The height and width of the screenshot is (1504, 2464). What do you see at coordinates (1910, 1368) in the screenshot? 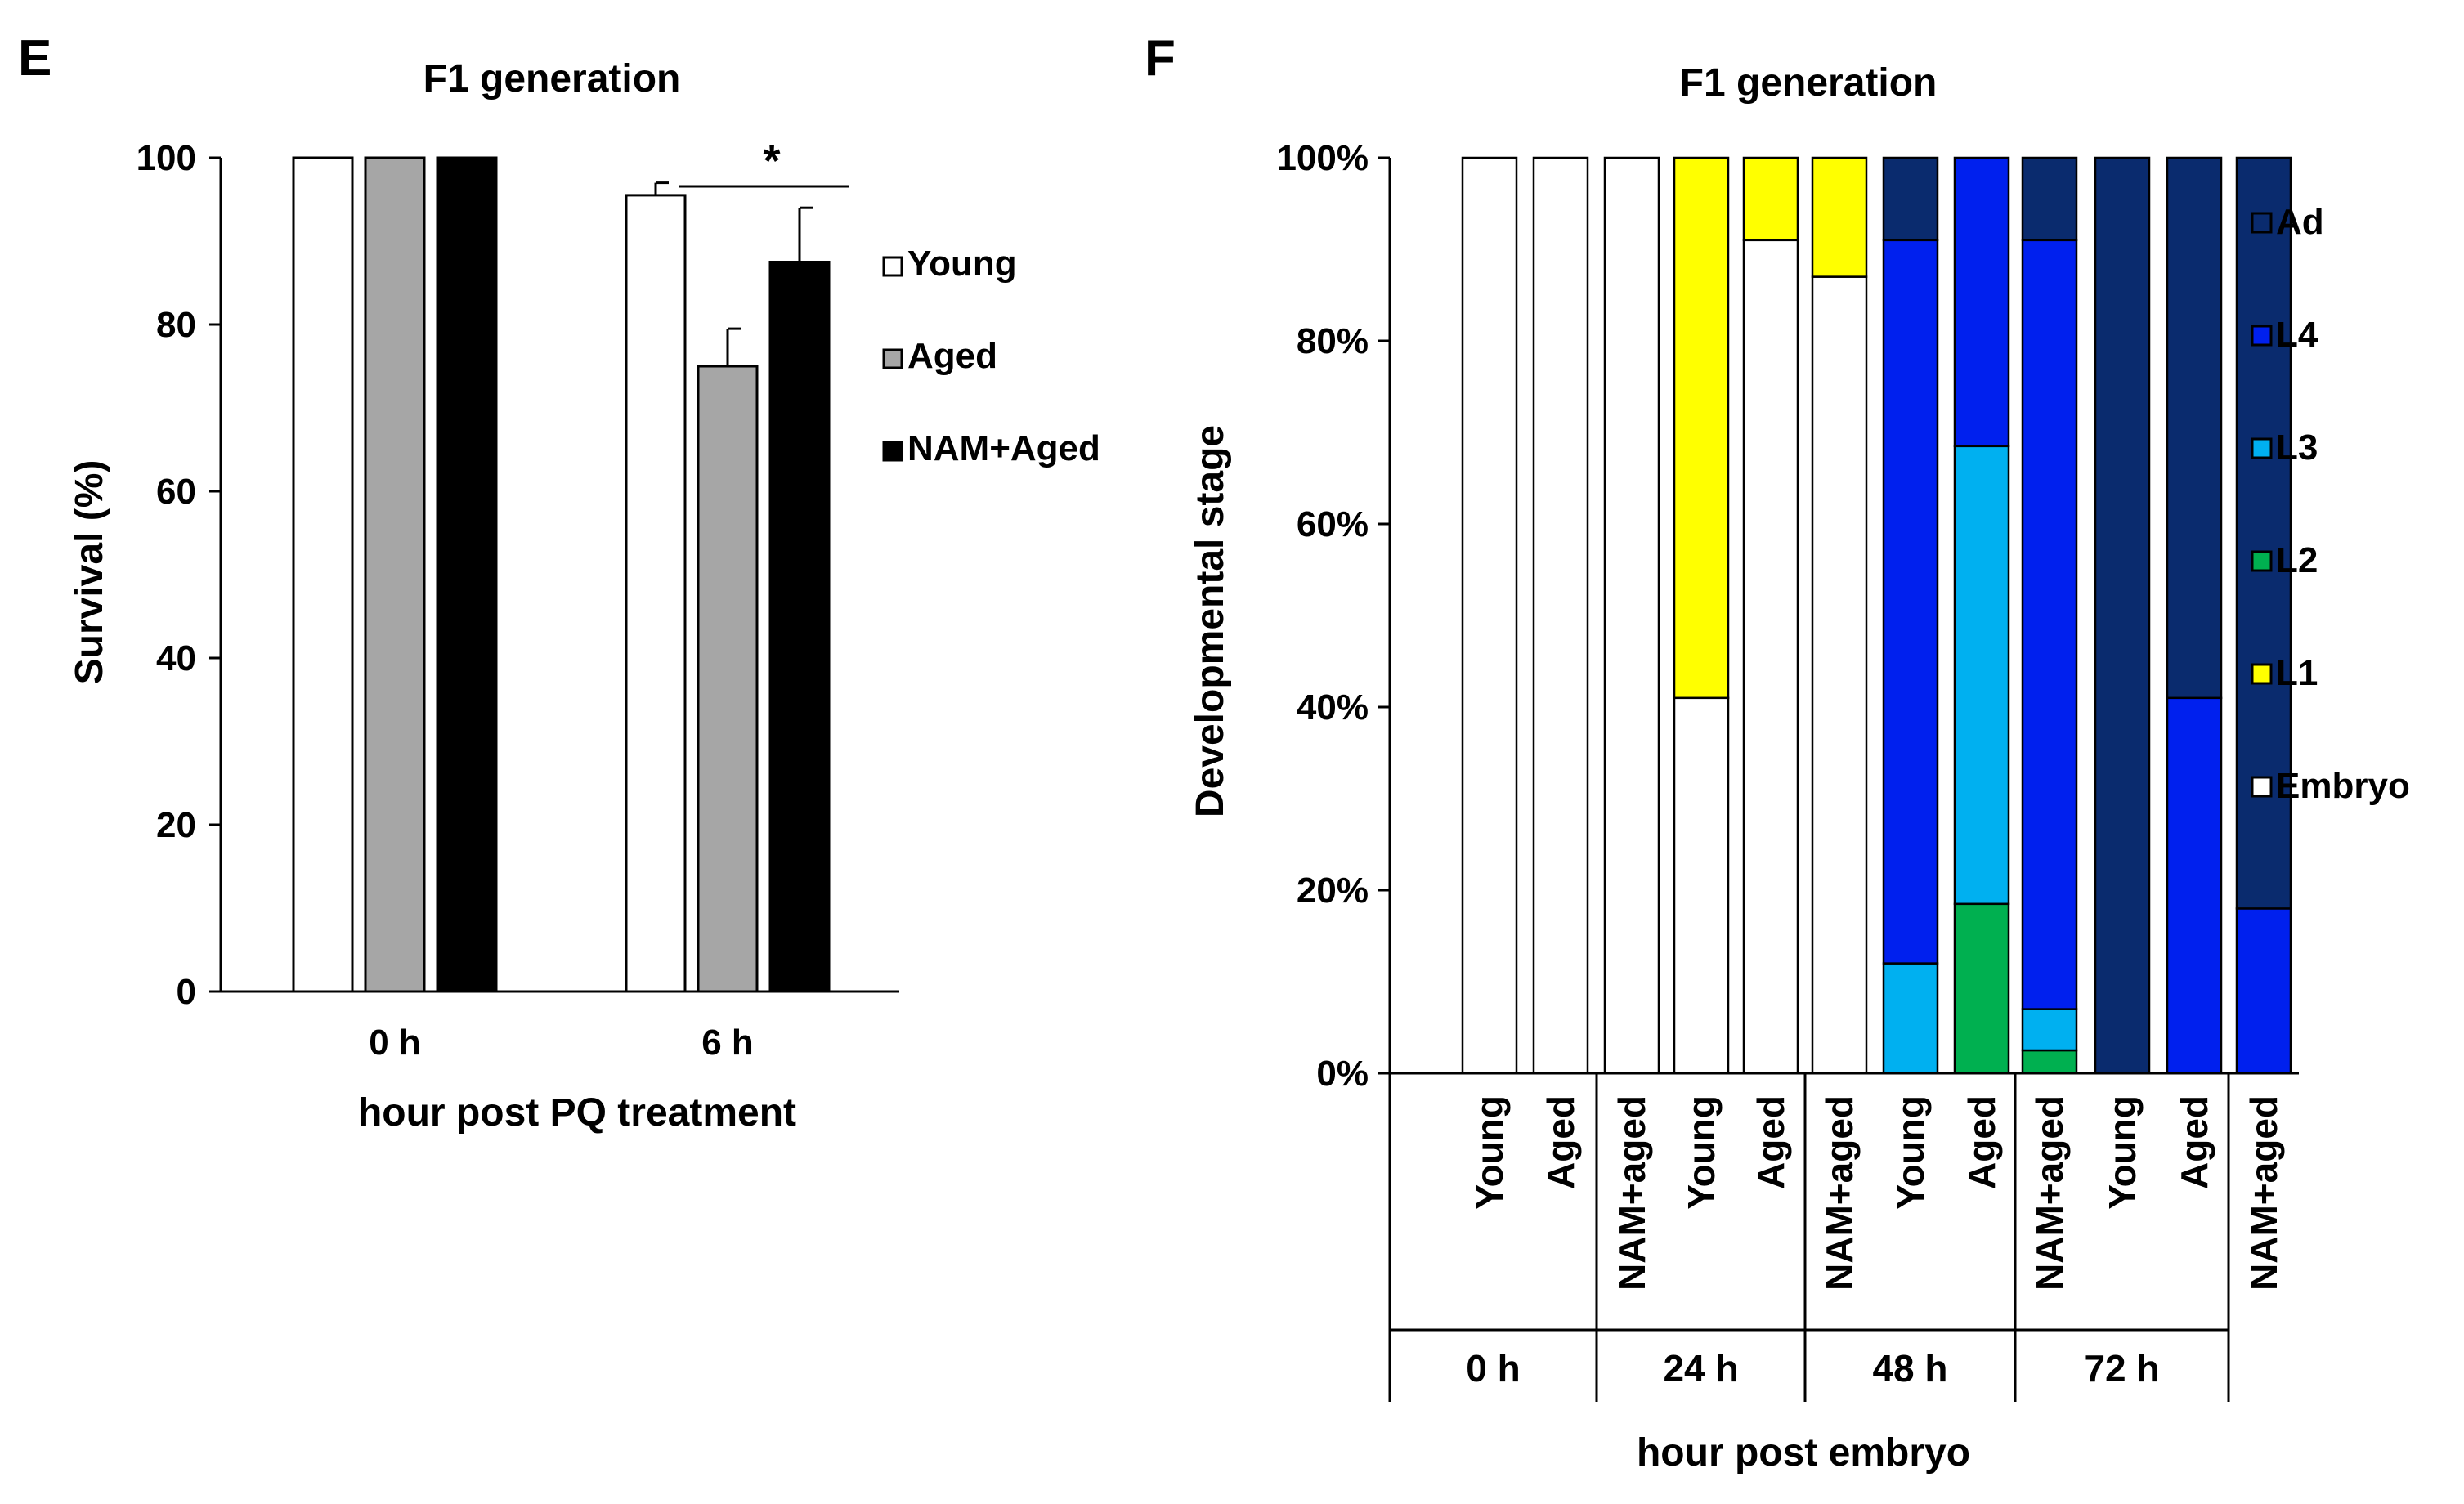
I see `chart-f-group-label: 48 h` at bounding box center [1910, 1368].